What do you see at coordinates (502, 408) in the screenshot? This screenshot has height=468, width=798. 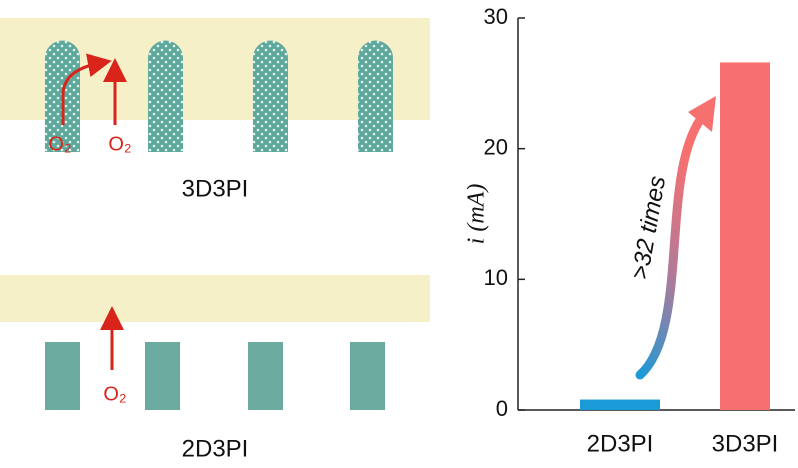 I see `y-tick-label: 0` at bounding box center [502, 408].